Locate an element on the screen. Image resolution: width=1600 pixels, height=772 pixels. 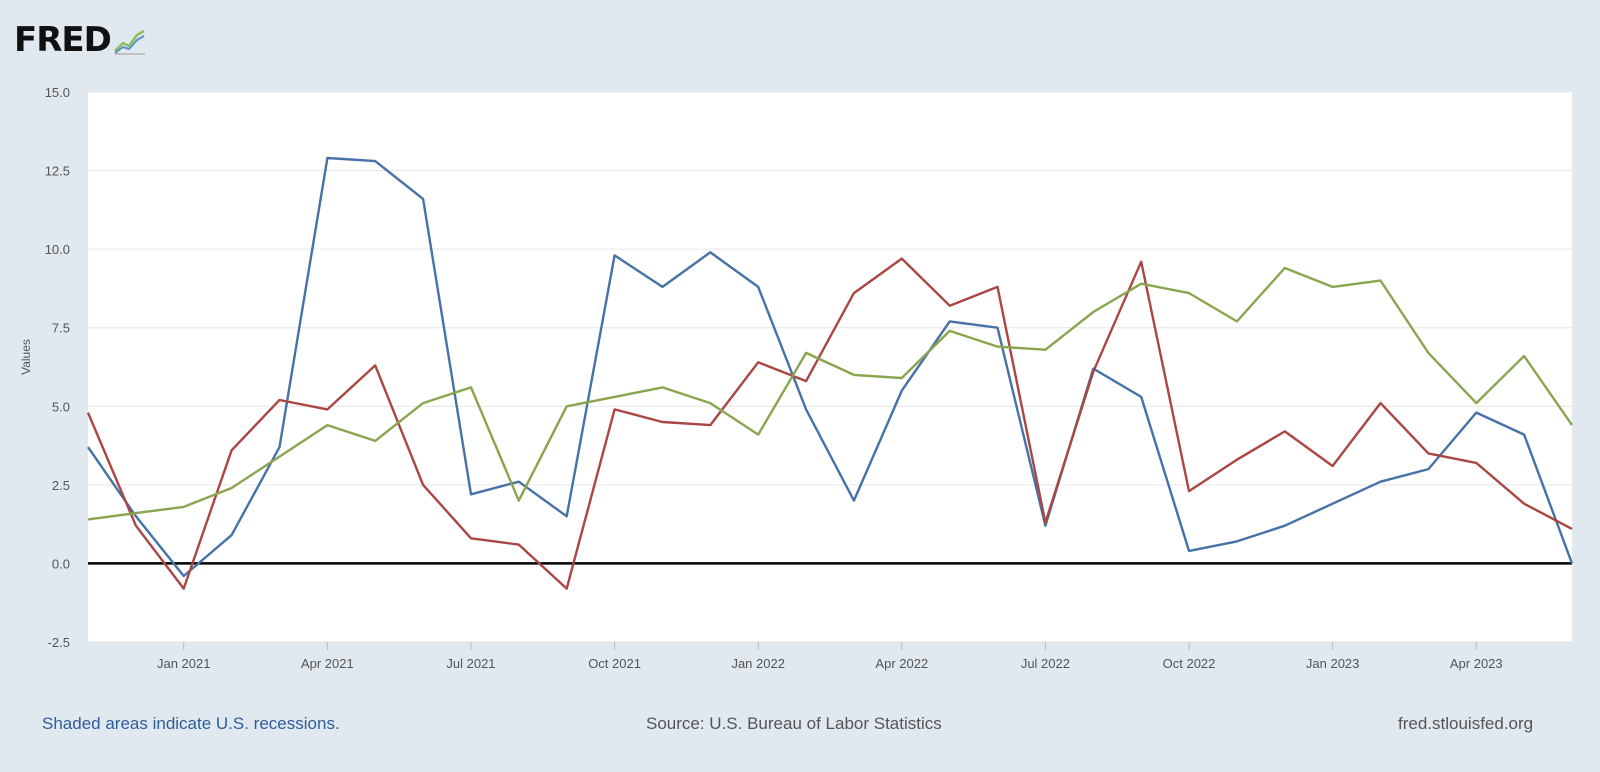
logo-text: FRED is located at coordinates (63, 40).